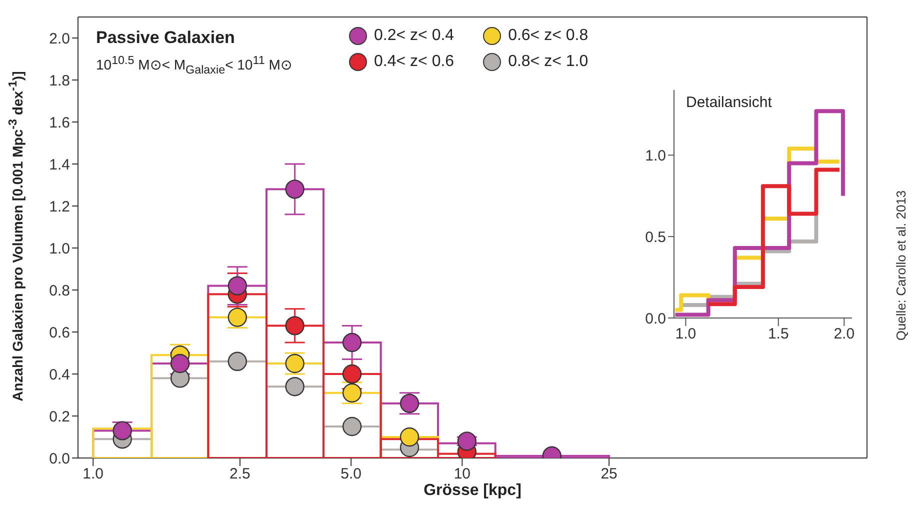  I want to click on x-tick-label: 2.5, so click(240, 474).